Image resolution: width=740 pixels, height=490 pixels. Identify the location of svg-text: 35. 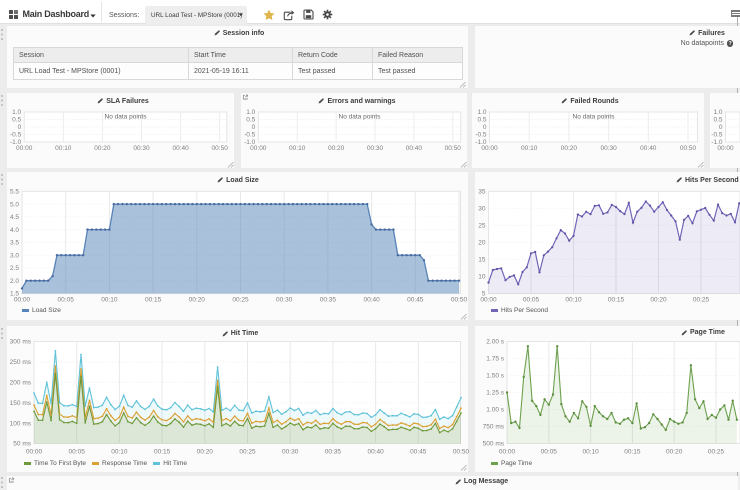
(482, 192).